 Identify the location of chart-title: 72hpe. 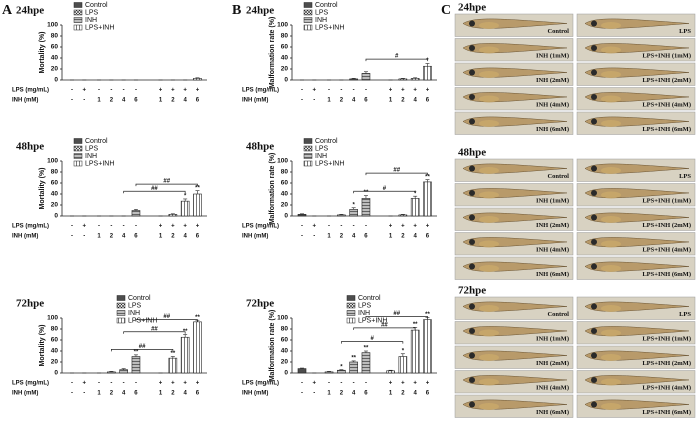
(30, 304).